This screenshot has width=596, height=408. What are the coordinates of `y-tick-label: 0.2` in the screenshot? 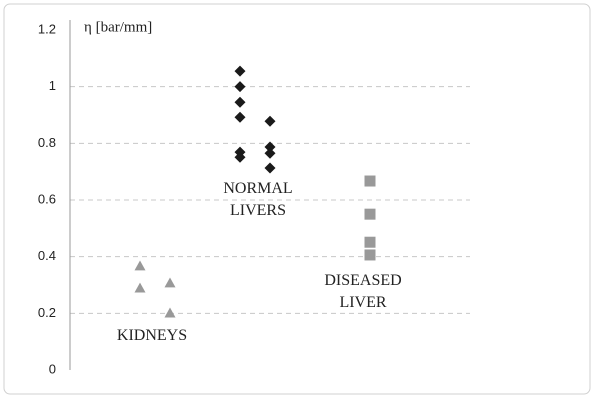 It's located at (47, 312).